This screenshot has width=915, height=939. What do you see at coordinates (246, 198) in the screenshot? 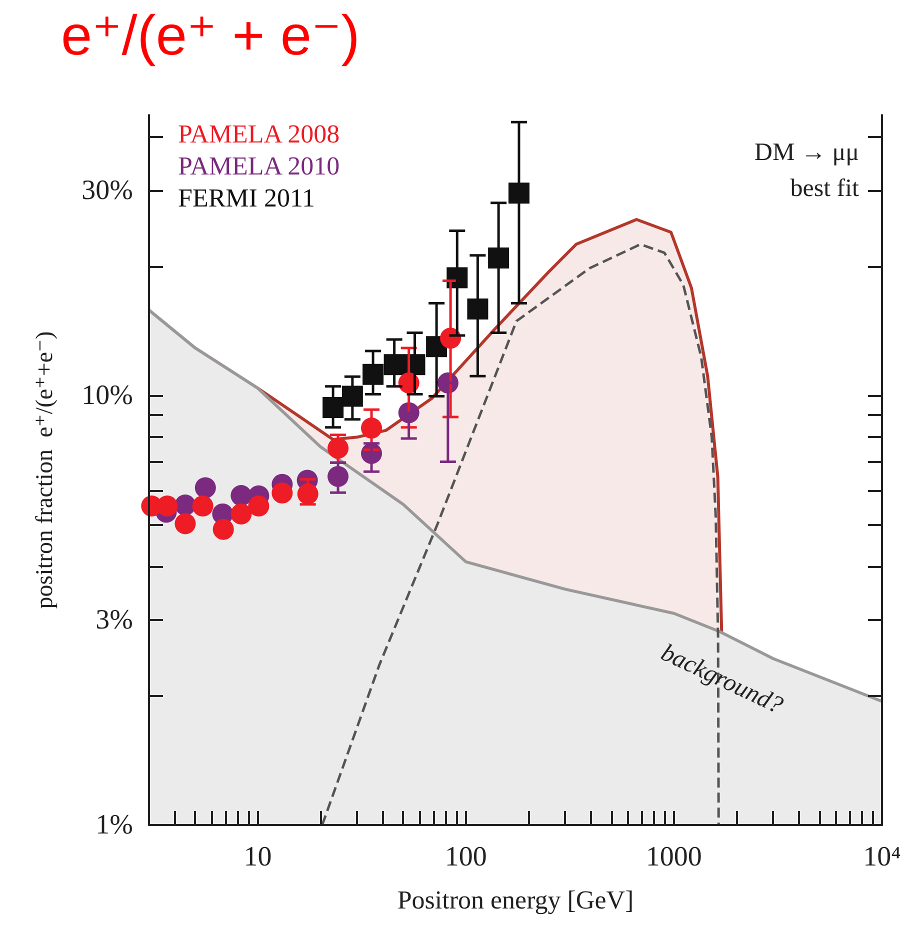
I see `text: FERMI 2011` at bounding box center [246, 198].